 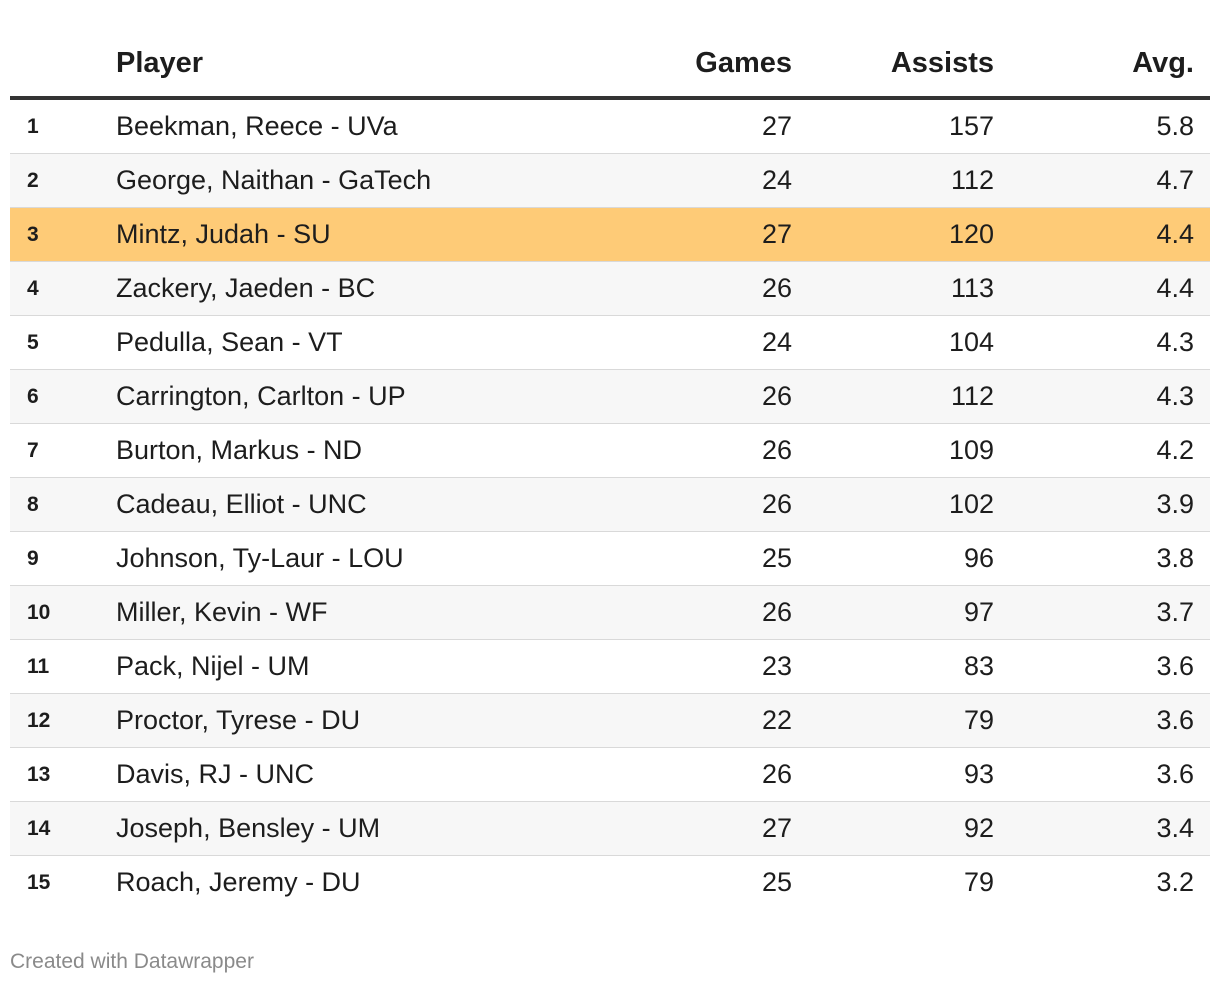 I want to click on avg-cell: 4.2, so click(x=1102, y=450).